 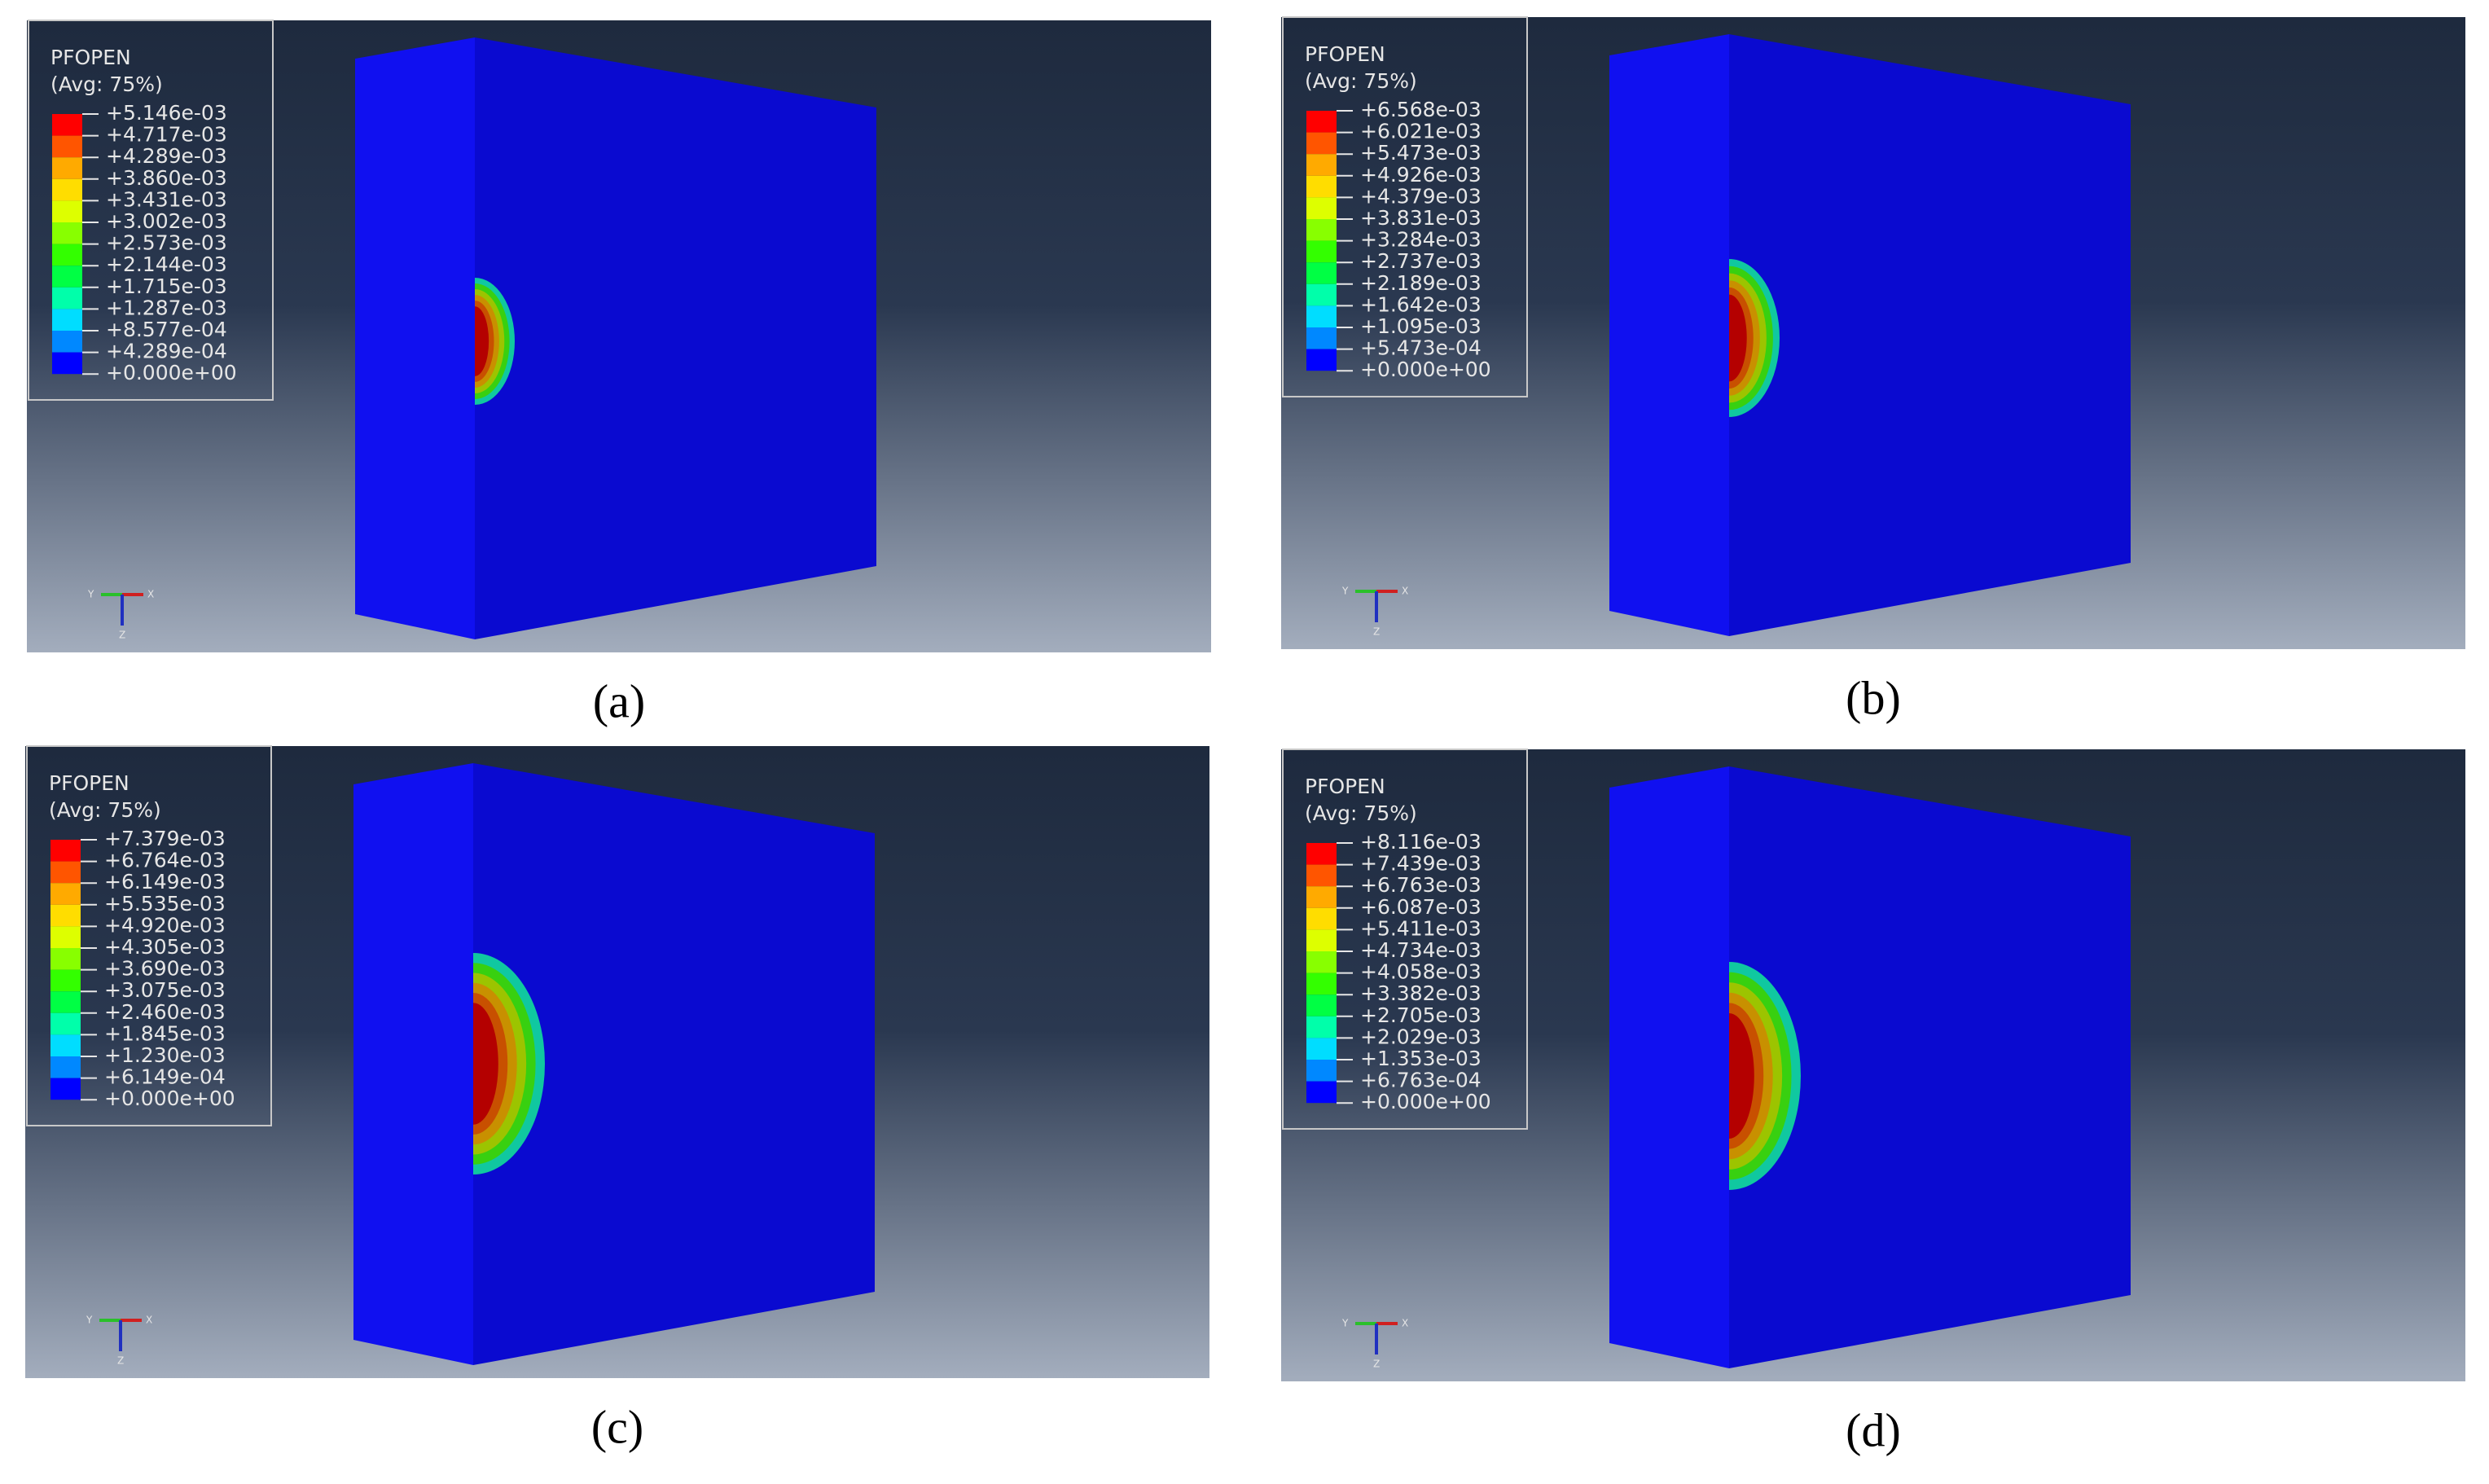 I want to click on legend-label: +5.146e-03, so click(x=166, y=113).